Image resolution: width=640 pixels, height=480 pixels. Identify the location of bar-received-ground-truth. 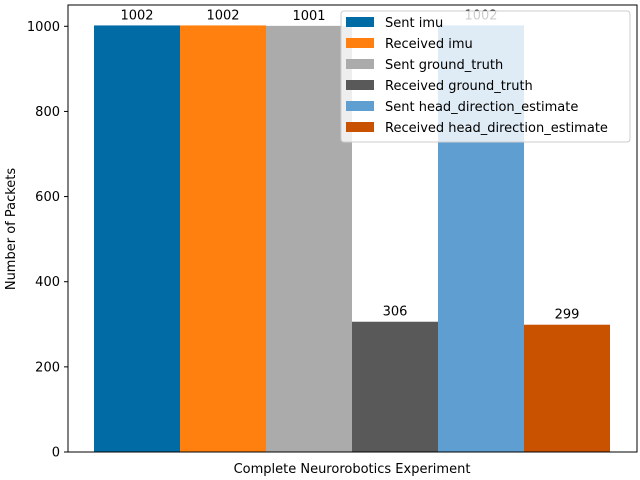
(395, 386).